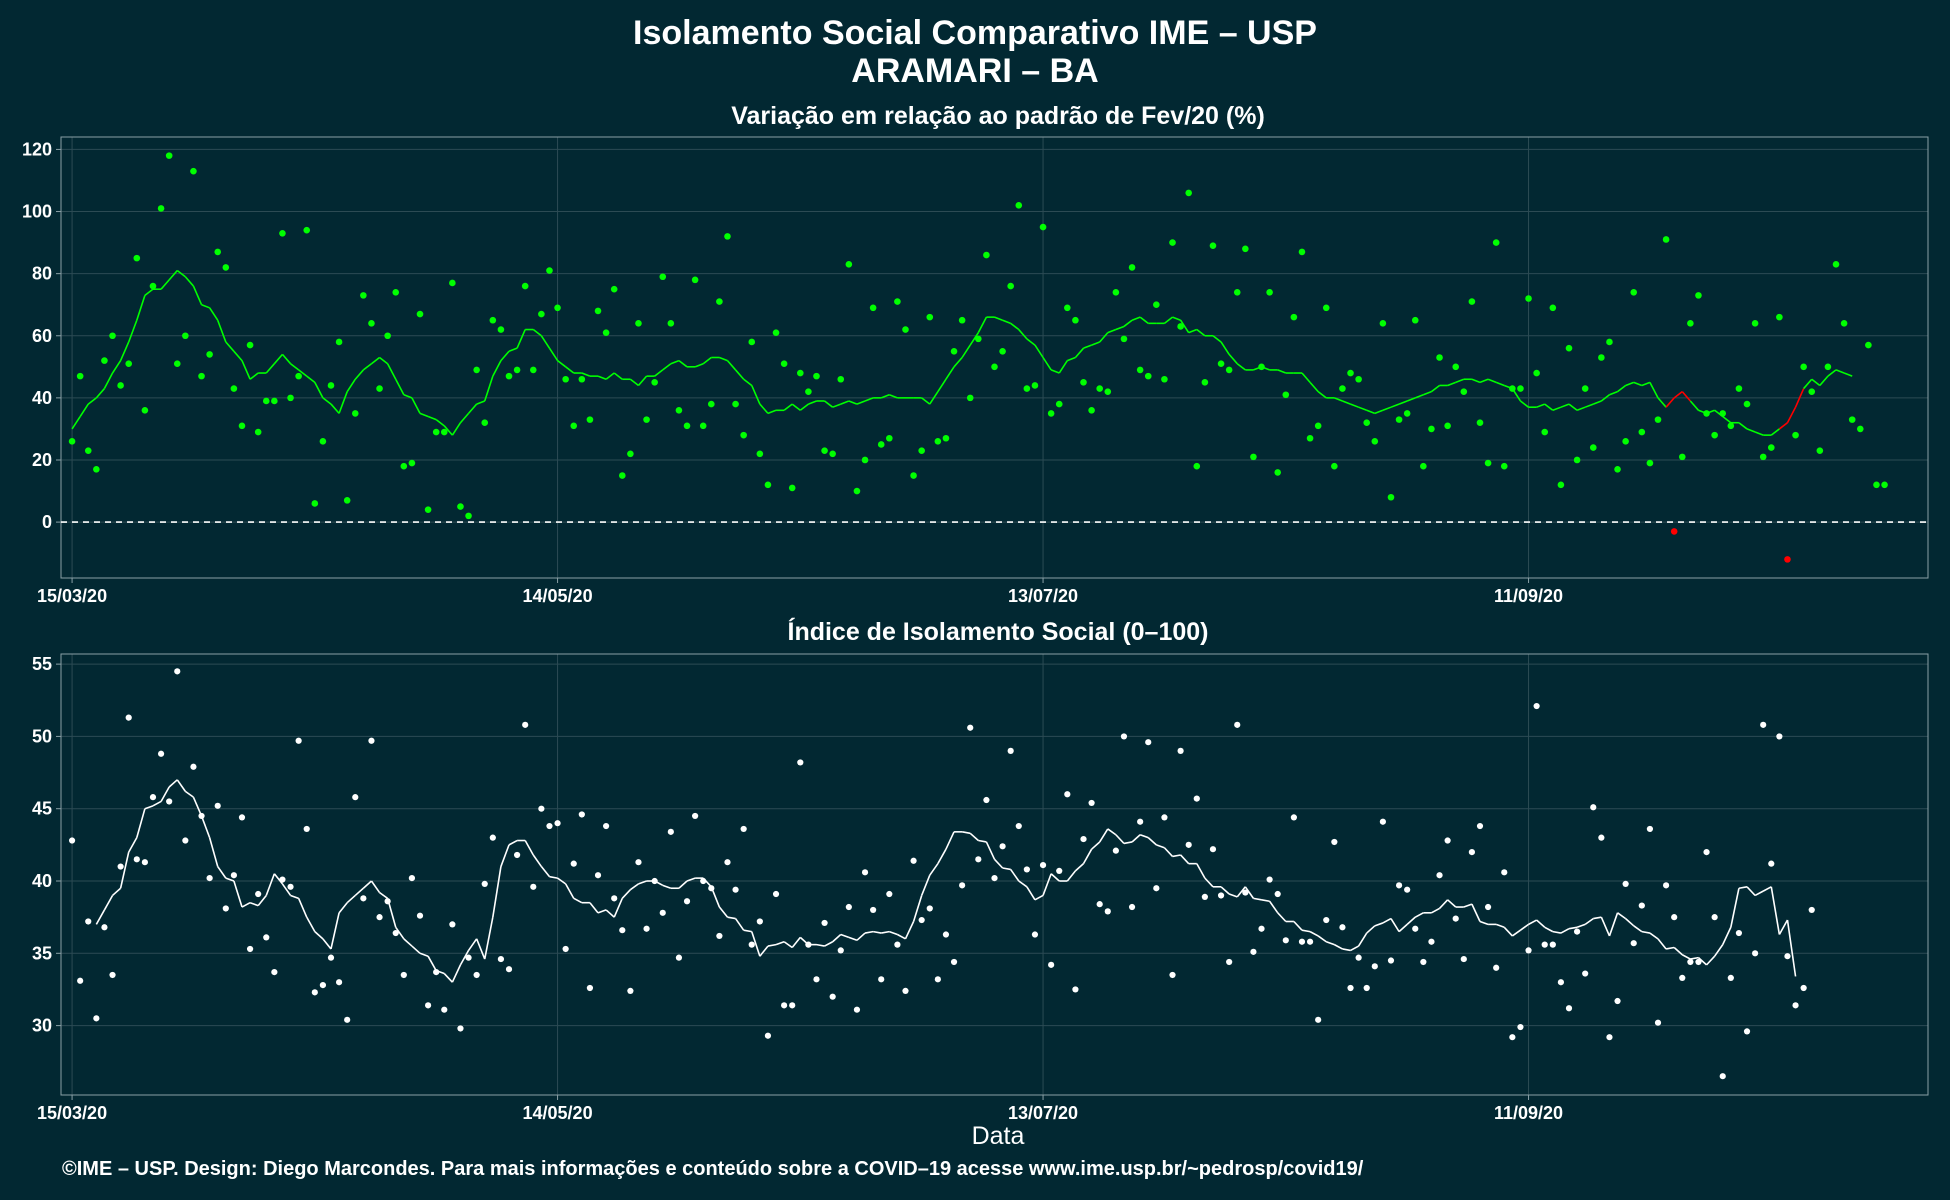 This screenshot has width=1950, height=1200. Describe the element at coordinates (1043, 596) in the screenshot. I see `variation-xtick-label-2: 13/07/20` at that location.